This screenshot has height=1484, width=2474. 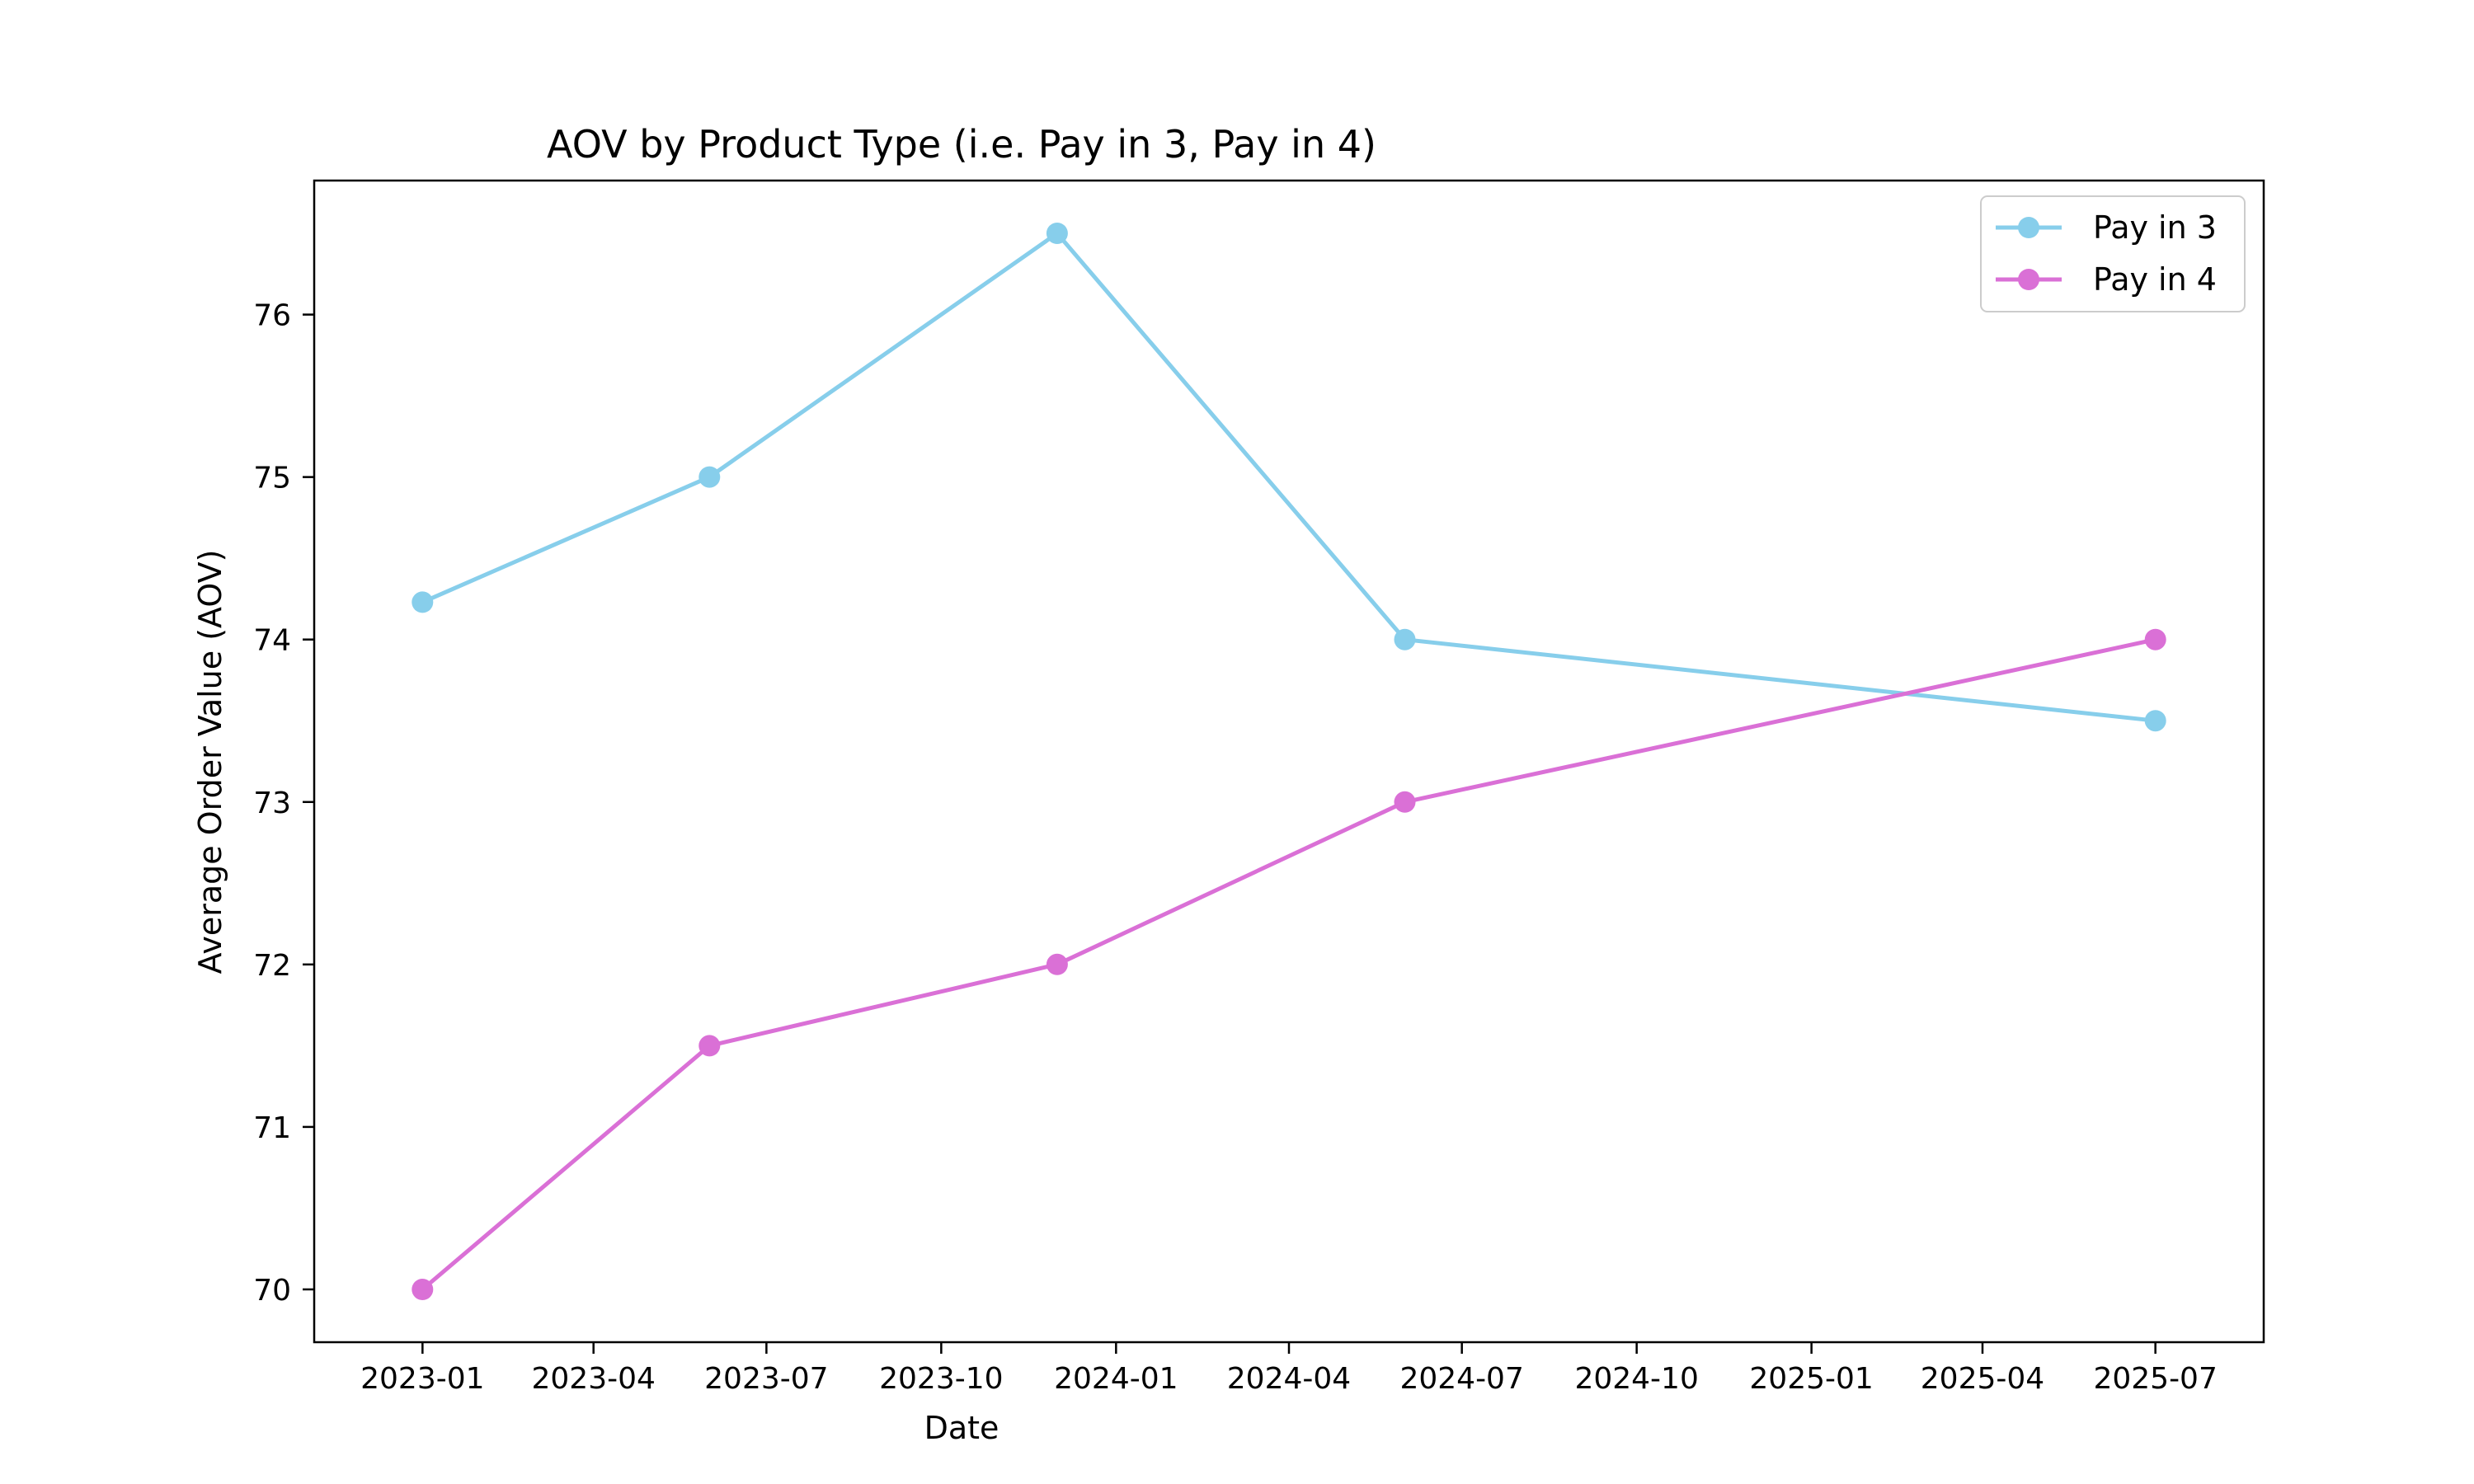 I want to click on legend-label: Pay in 3, so click(x=2155, y=228).